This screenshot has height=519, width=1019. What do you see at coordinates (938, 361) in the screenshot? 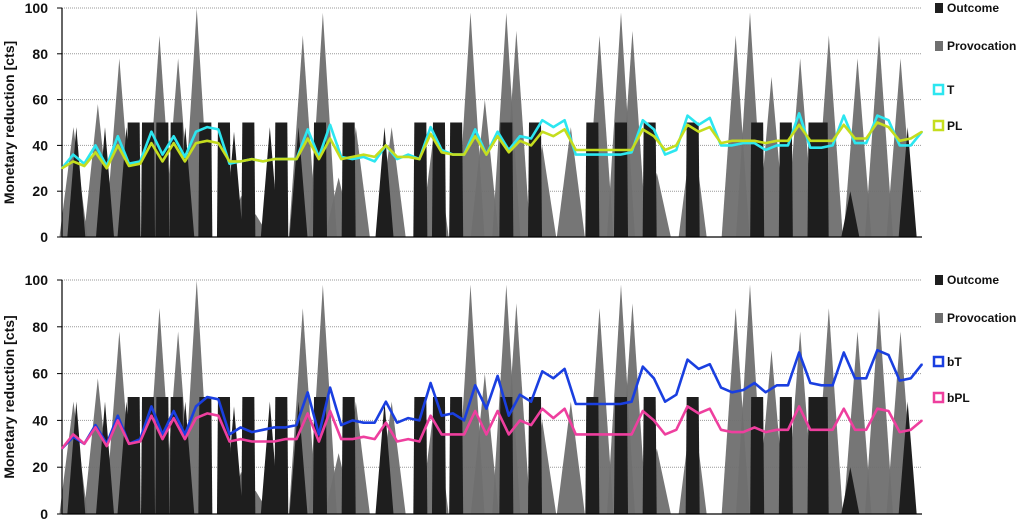
I see `legend-line-swatch-bT` at bounding box center [938, 361].